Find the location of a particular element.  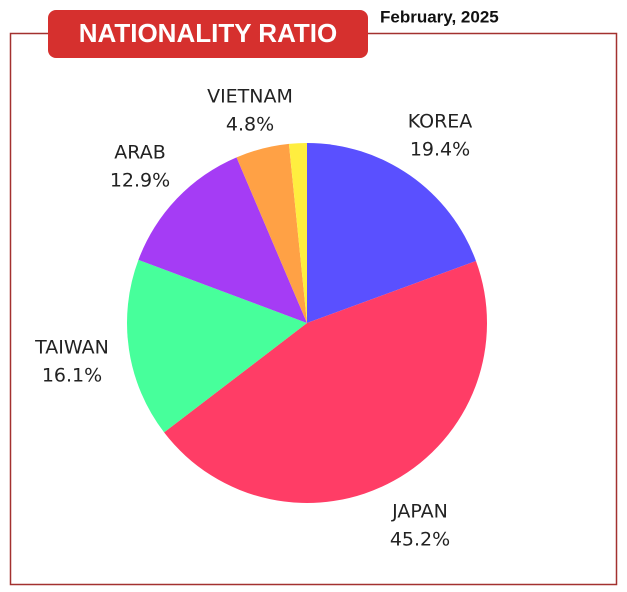

value-label: 12.9% is located at coordinates (140, 181).